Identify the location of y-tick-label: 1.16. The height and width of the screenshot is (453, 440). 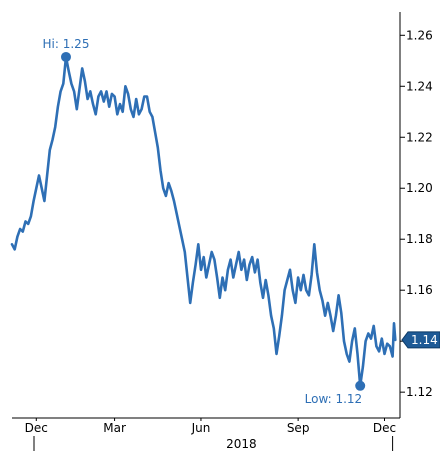
(419, 290).